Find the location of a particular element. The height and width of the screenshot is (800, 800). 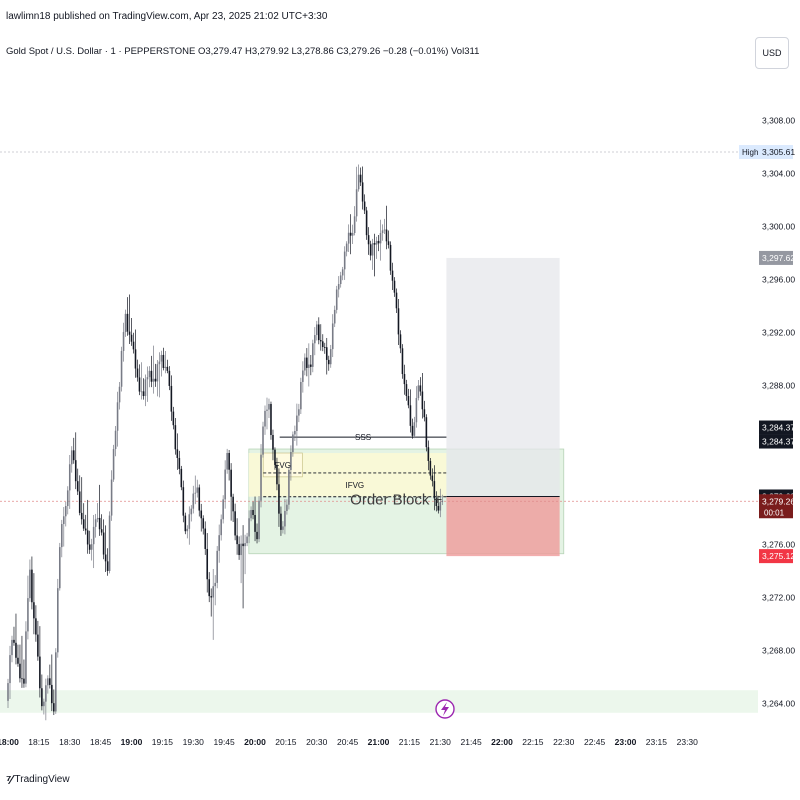

price-label: 3,275.12 is located at coordinates (778, 556).